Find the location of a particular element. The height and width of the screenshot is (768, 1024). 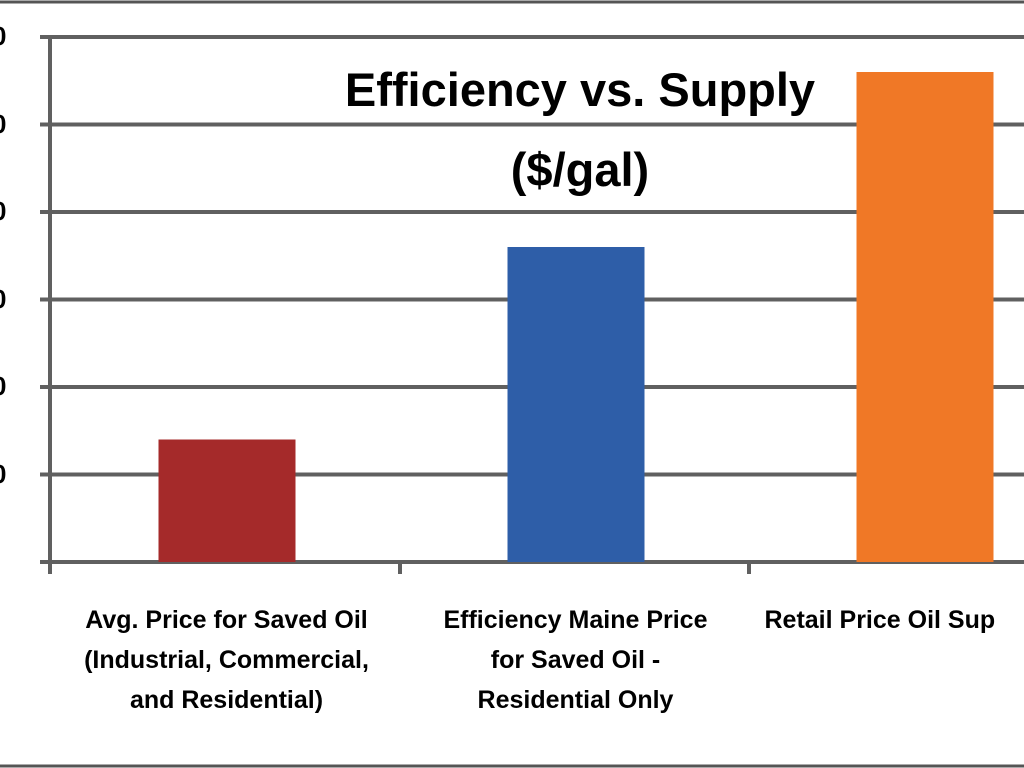

category-label-line: Retail Price Oil Sup is located at coordinates (880, 620).